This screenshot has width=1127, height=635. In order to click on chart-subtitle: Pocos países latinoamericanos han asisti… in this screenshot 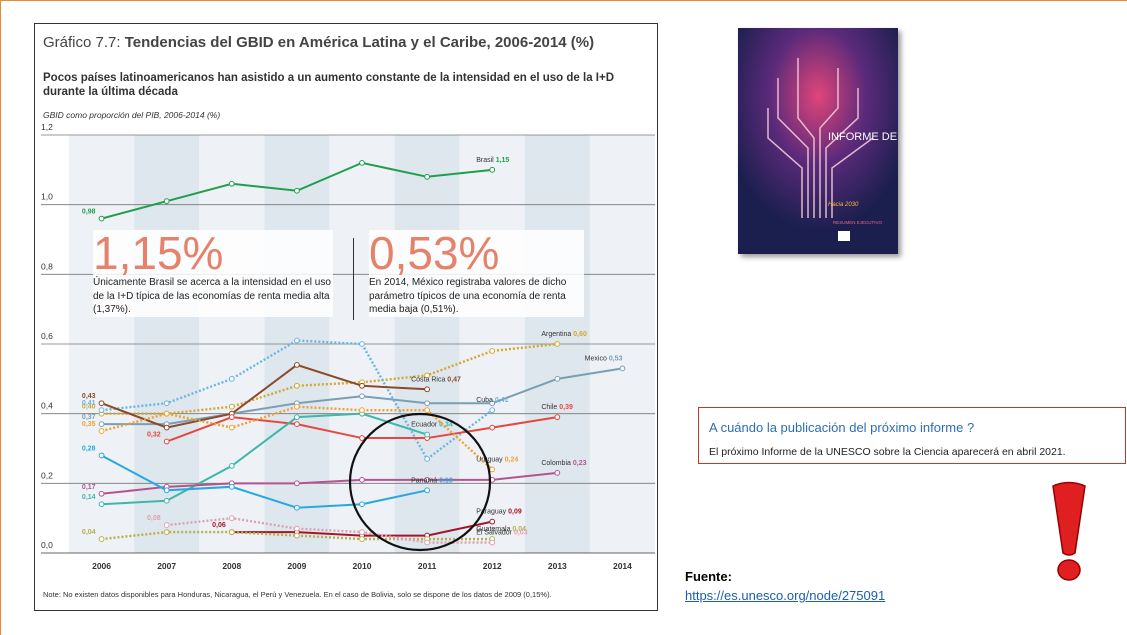, I will do `click(329, 85)`.